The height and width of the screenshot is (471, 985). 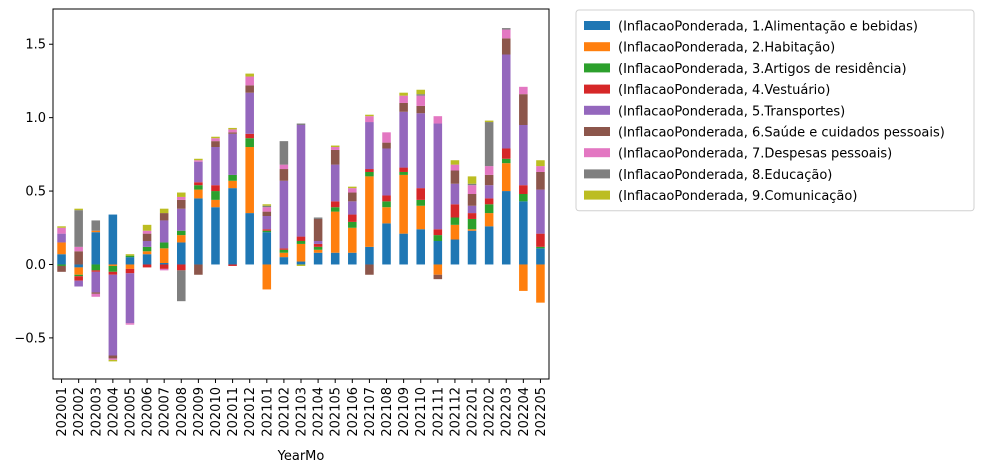 I want to click on bar-segment-202111-s7, so click(x=438, y=120).